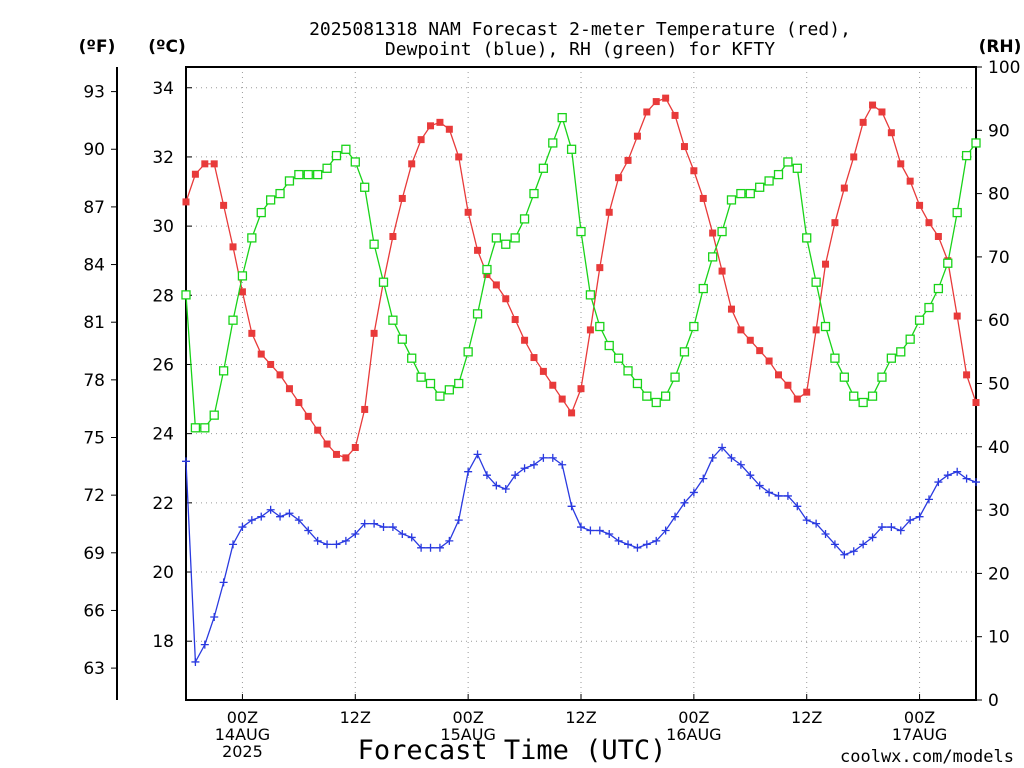 The width and height of the screenshot is (1024, 768). What do you see at coordinates (1004, 68) in the screenshot?
I see `rh-tick-label: 100` at bounding box center [1004, 68].